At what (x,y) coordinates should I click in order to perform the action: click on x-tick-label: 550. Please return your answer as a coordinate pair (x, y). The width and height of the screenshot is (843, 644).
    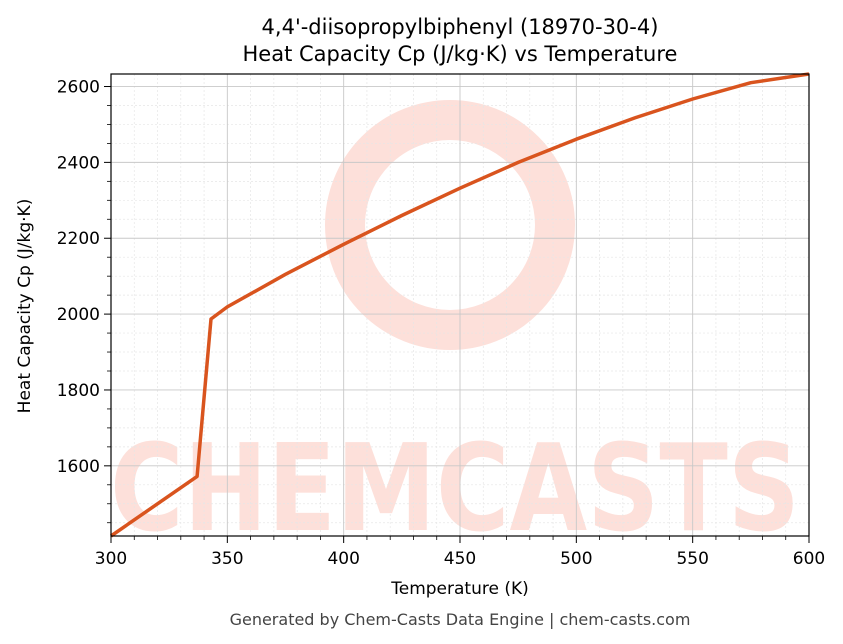
    Looking at the image, I should click on (692, 559).